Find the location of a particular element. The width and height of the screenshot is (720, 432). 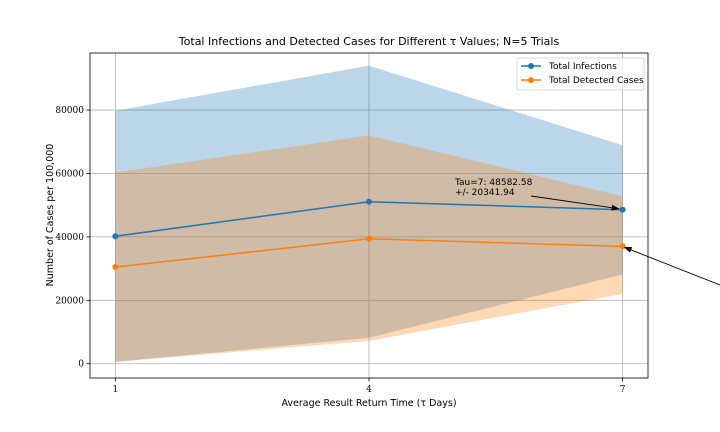

annotation-error-text: +/- 20341.94 is located at coordinates (485, 193).